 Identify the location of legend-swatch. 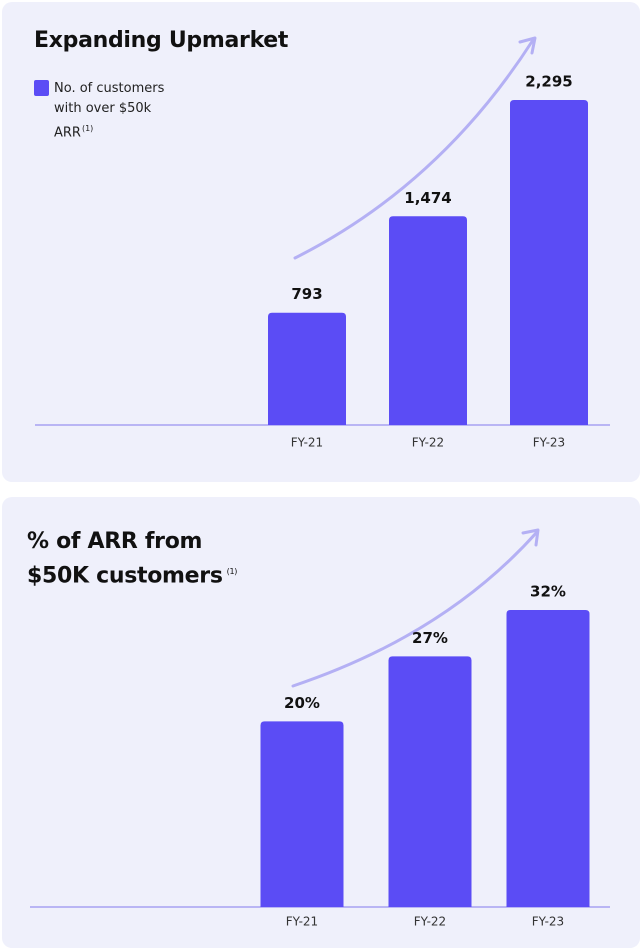
(41, 88).